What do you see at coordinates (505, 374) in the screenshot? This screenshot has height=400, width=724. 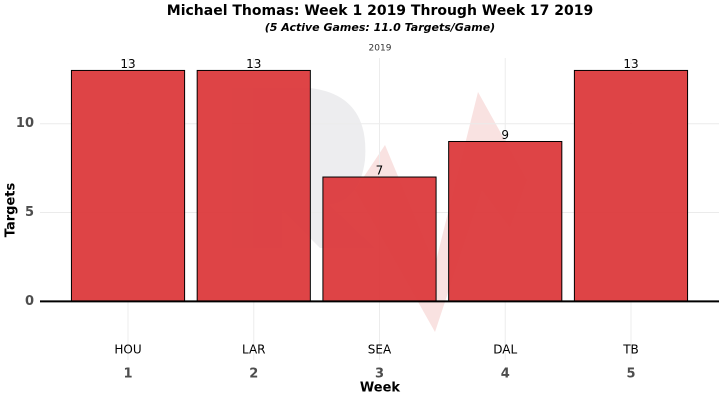 I see `x-tick-label: 4` at bounding box center [505, 374].